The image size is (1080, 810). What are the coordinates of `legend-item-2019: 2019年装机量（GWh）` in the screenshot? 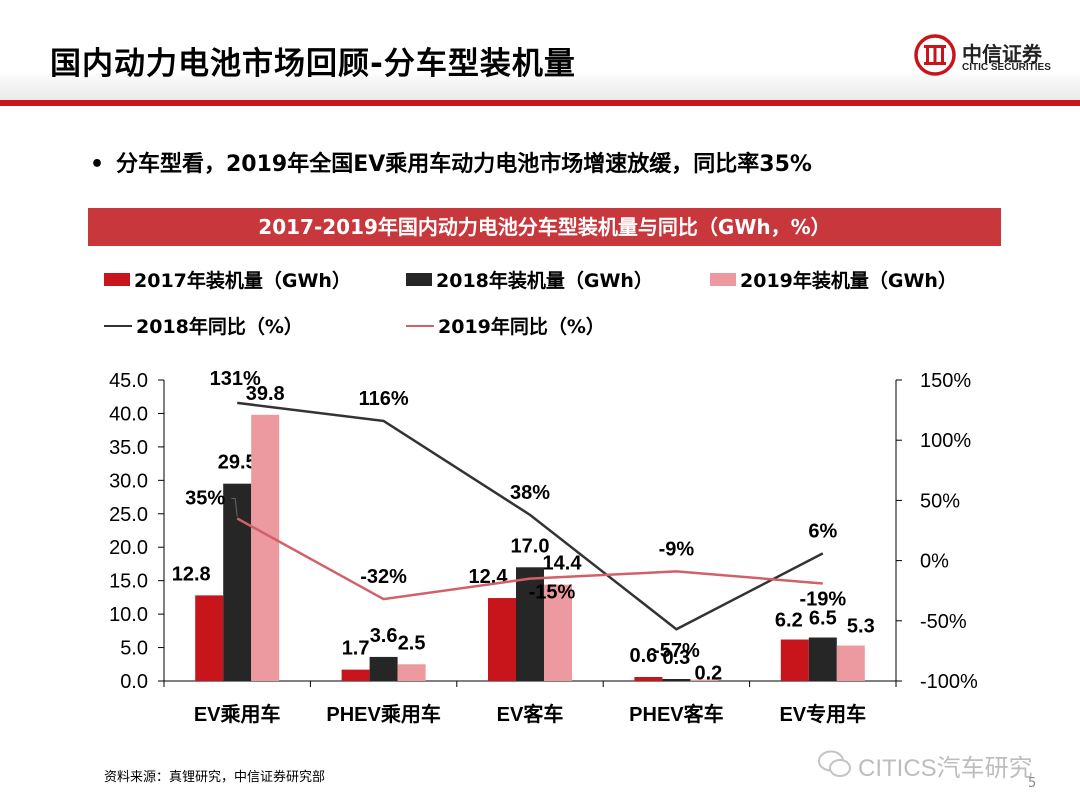 It's located at (833, 279).